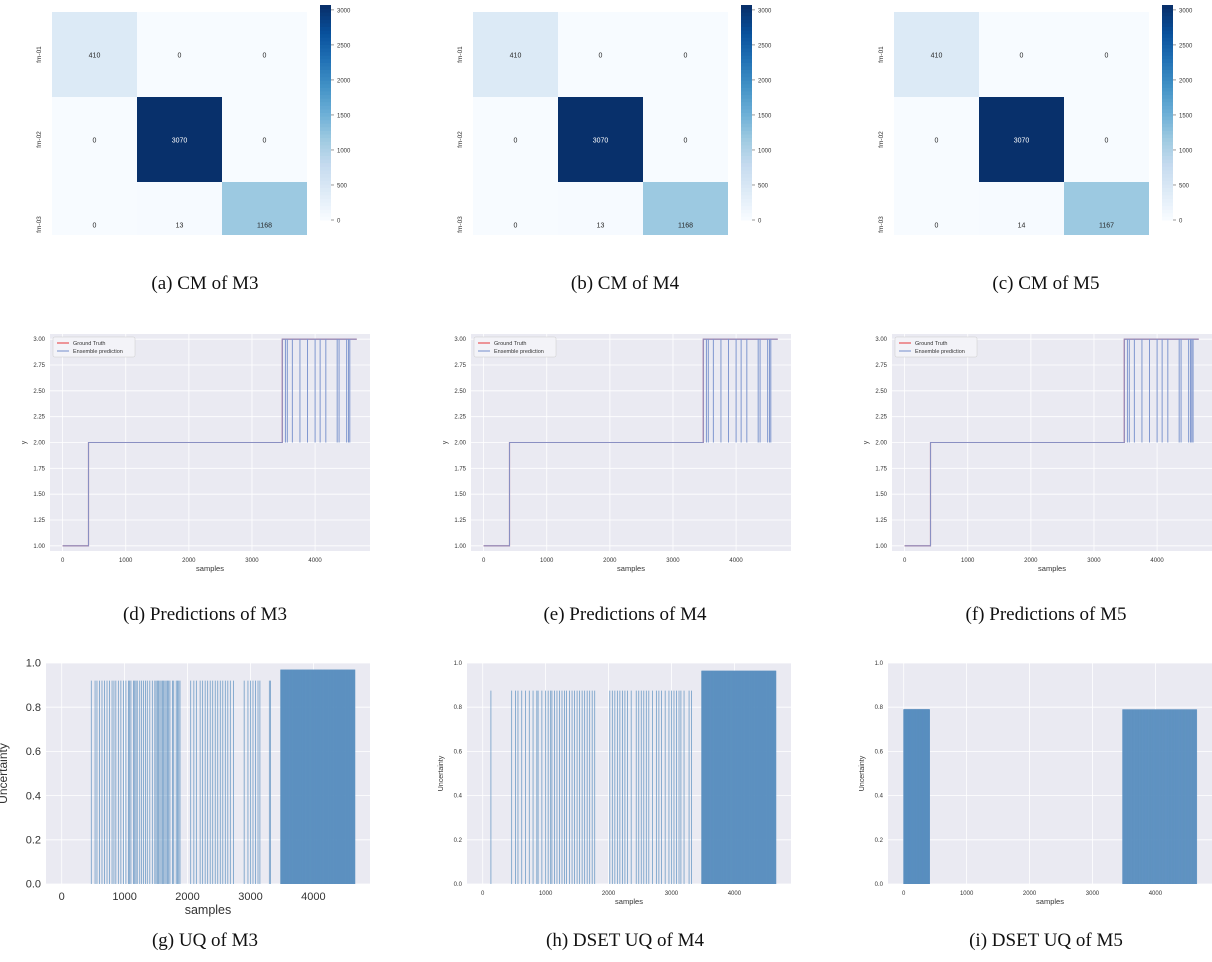 Image resolution: width=1212 pixels, height=962 pixels. I want to click on y-tick-label: 2.00, so click(881, 444).